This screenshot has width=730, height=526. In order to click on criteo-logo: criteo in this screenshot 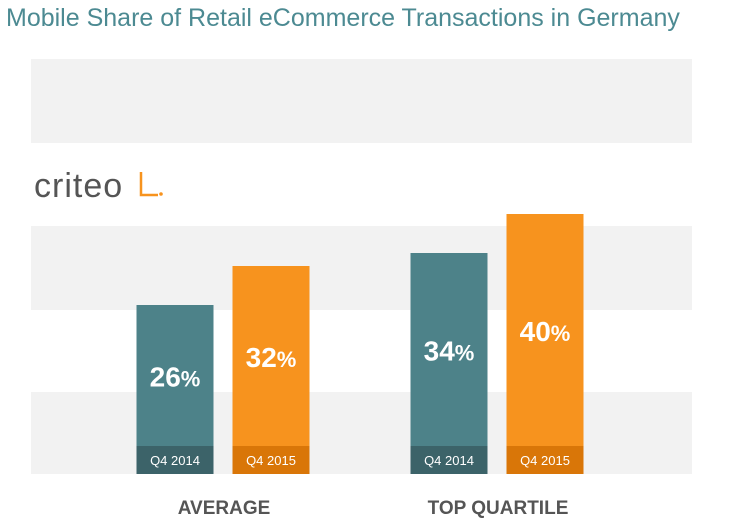, I will do `click(98, 186)`.